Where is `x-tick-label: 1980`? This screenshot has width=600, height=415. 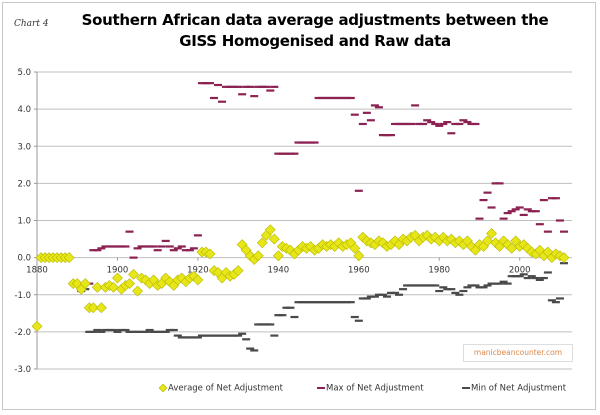
x-tick-label: 1980 is located at coordinates (439, 271).